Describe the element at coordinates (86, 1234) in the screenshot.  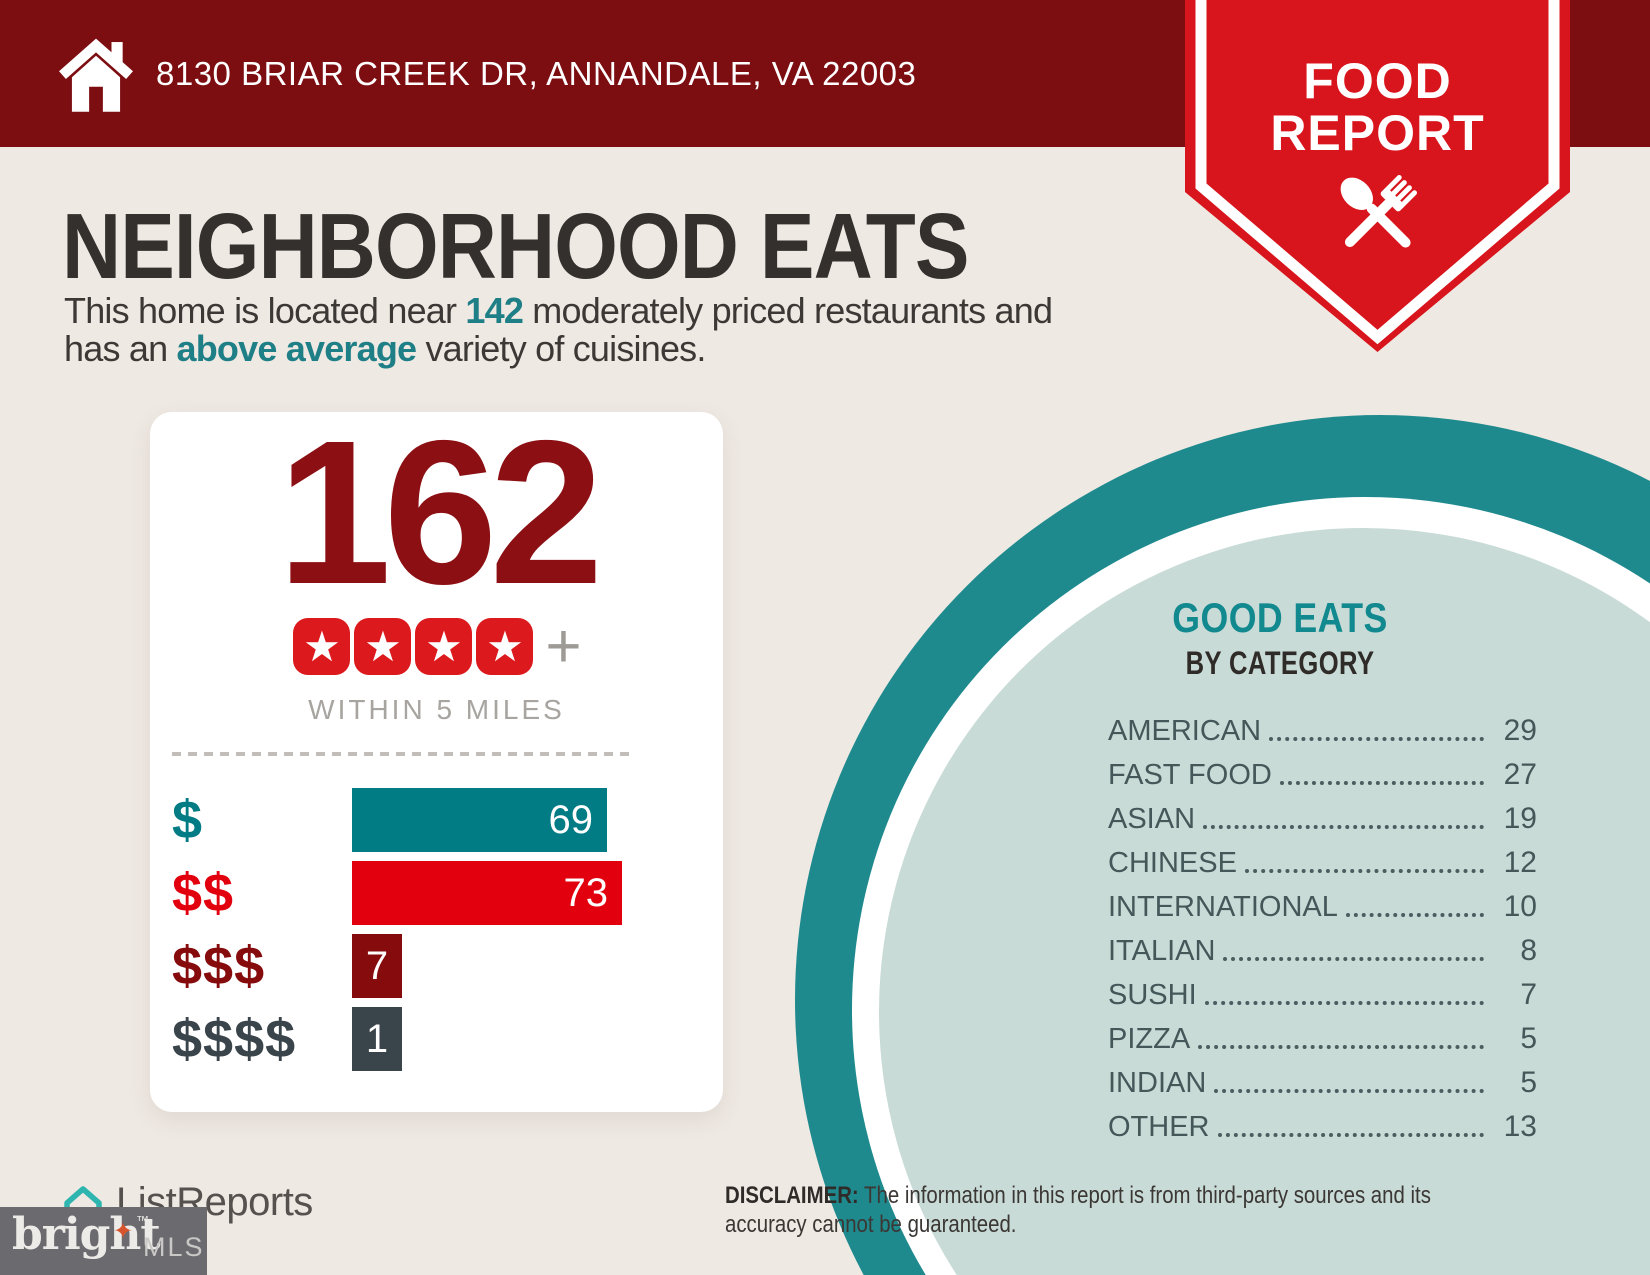
I see `bright-wordmark: bright` at that location.